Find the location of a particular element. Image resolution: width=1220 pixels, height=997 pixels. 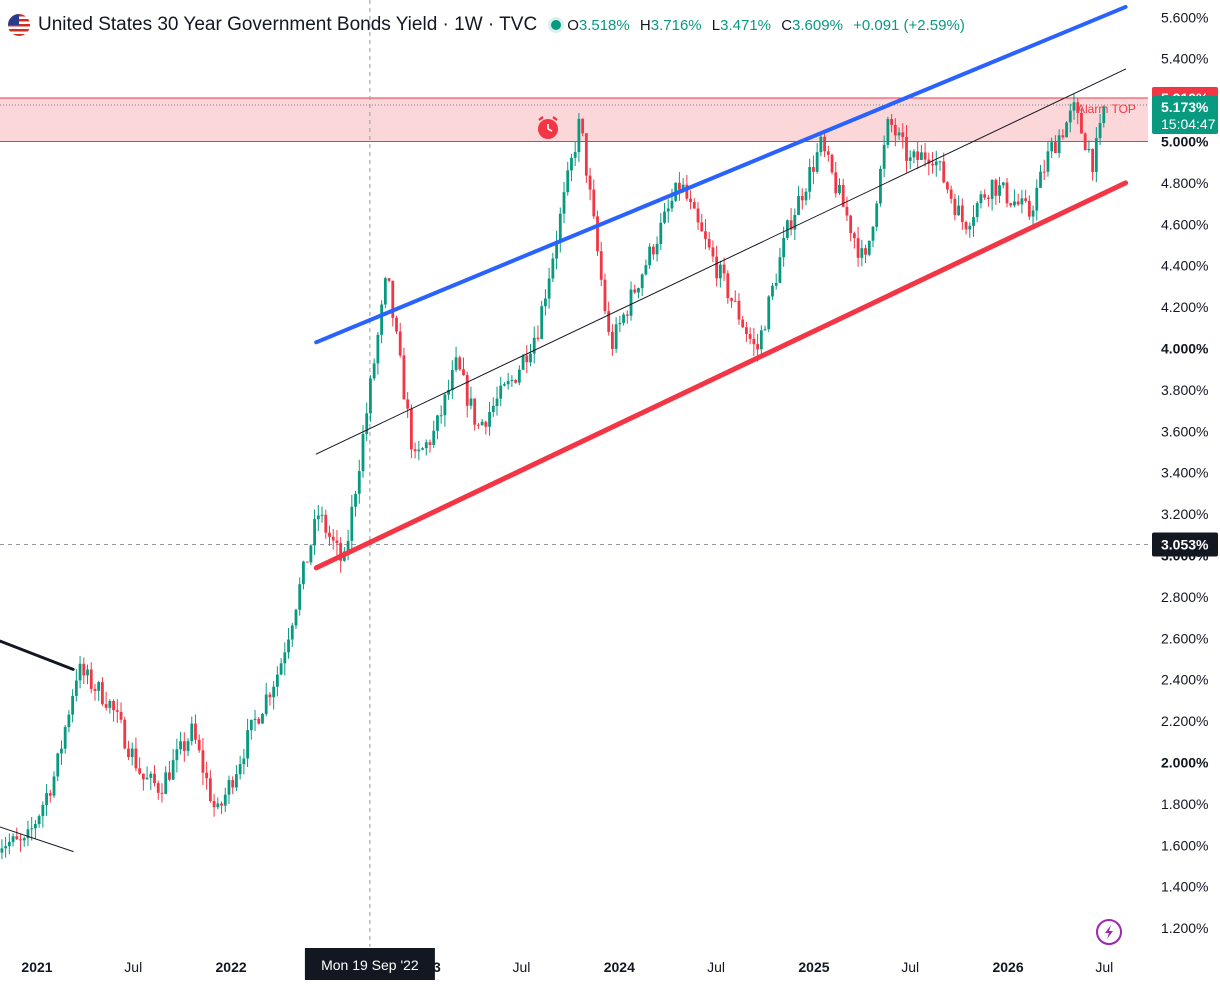

x-tick-label: 2021 is located at coordinates (36, 967).